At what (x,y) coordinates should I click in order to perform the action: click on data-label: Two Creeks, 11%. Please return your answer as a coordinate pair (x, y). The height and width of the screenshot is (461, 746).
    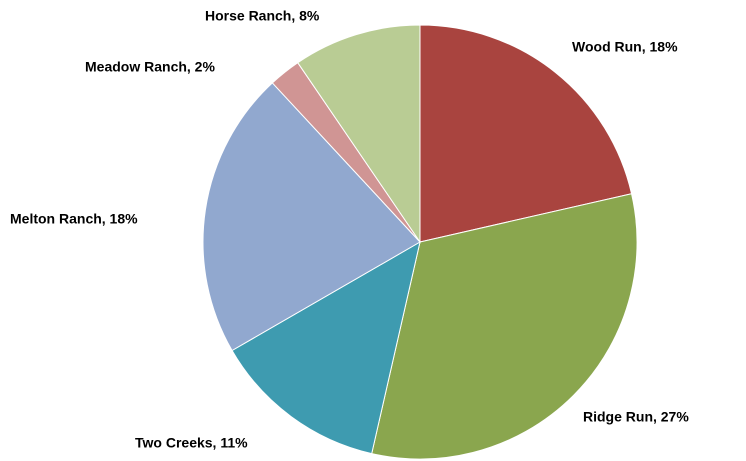
    Looking at the image, I should click on (191, 443).